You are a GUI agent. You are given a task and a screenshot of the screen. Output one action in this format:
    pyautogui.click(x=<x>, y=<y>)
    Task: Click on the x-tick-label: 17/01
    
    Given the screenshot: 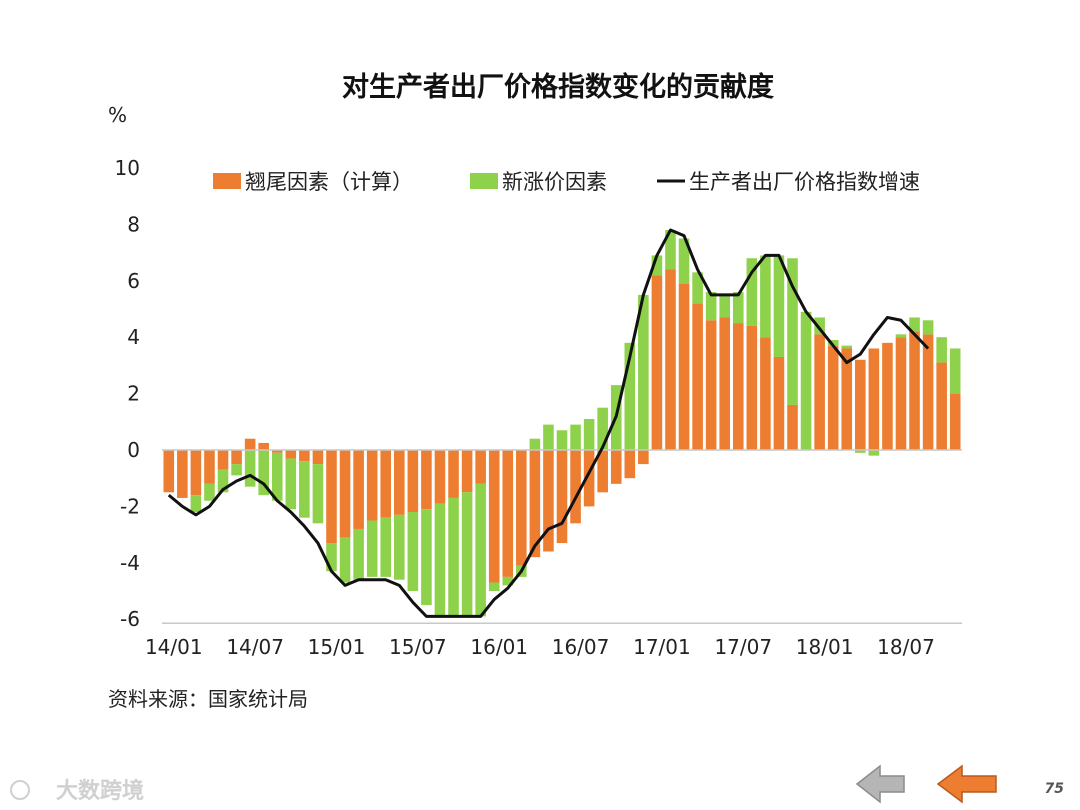 What is the action you would take?
    pyautogui.click(x=662, y=647)
    